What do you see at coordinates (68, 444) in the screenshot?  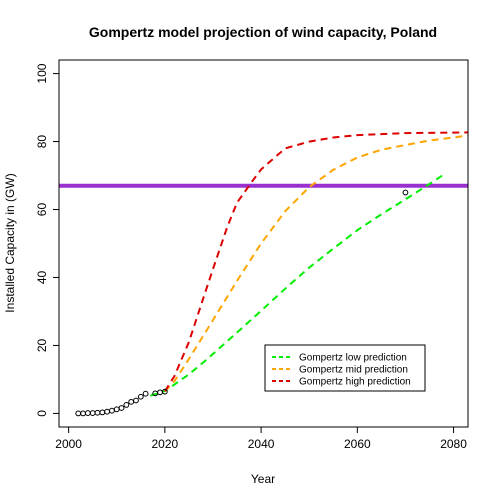 I see `x-tick-label: 2000` at bounding box center [68, 444].